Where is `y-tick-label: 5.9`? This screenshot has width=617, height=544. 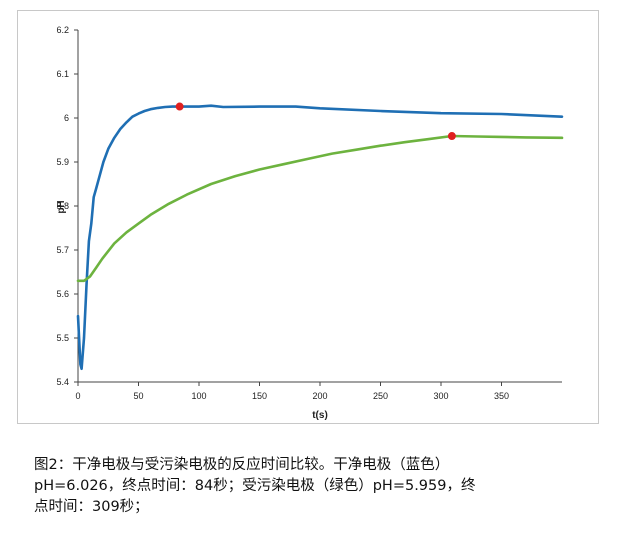 y-tick-label: 5.9 is located at coordinates (62, 162).